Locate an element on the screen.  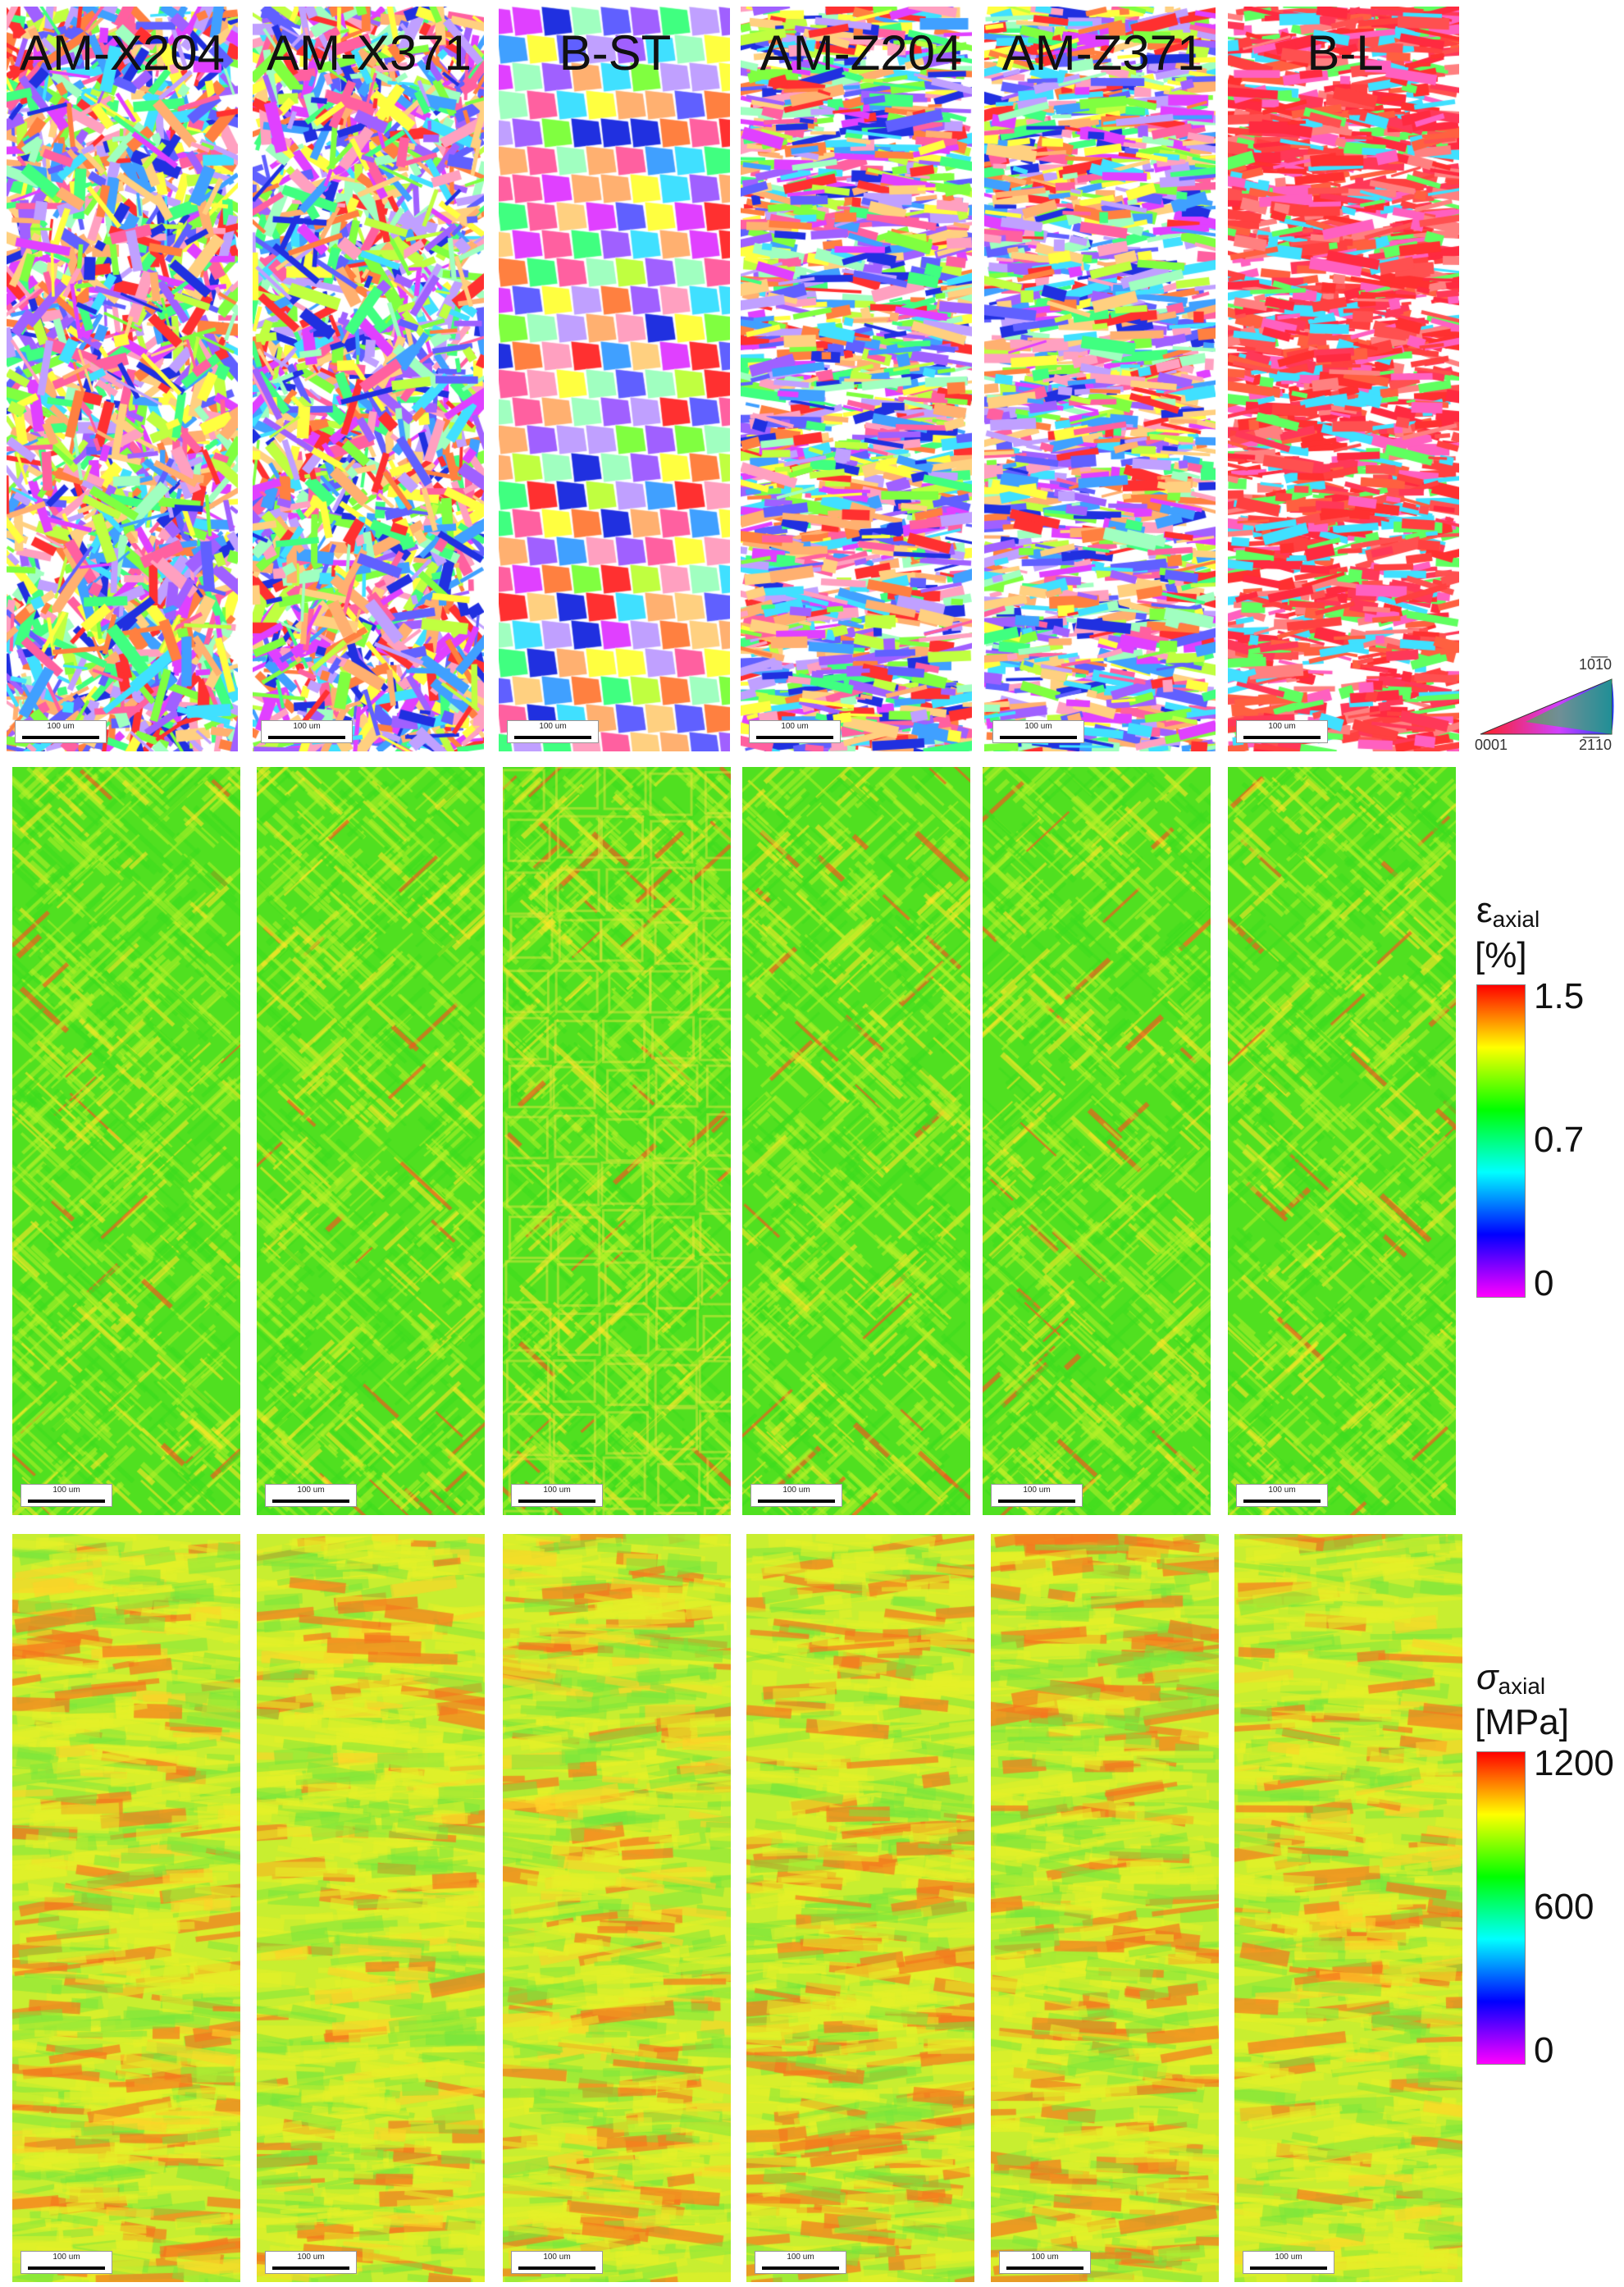
strain-map-am-z371: 100 um is located at coordinates (1097, 1141).